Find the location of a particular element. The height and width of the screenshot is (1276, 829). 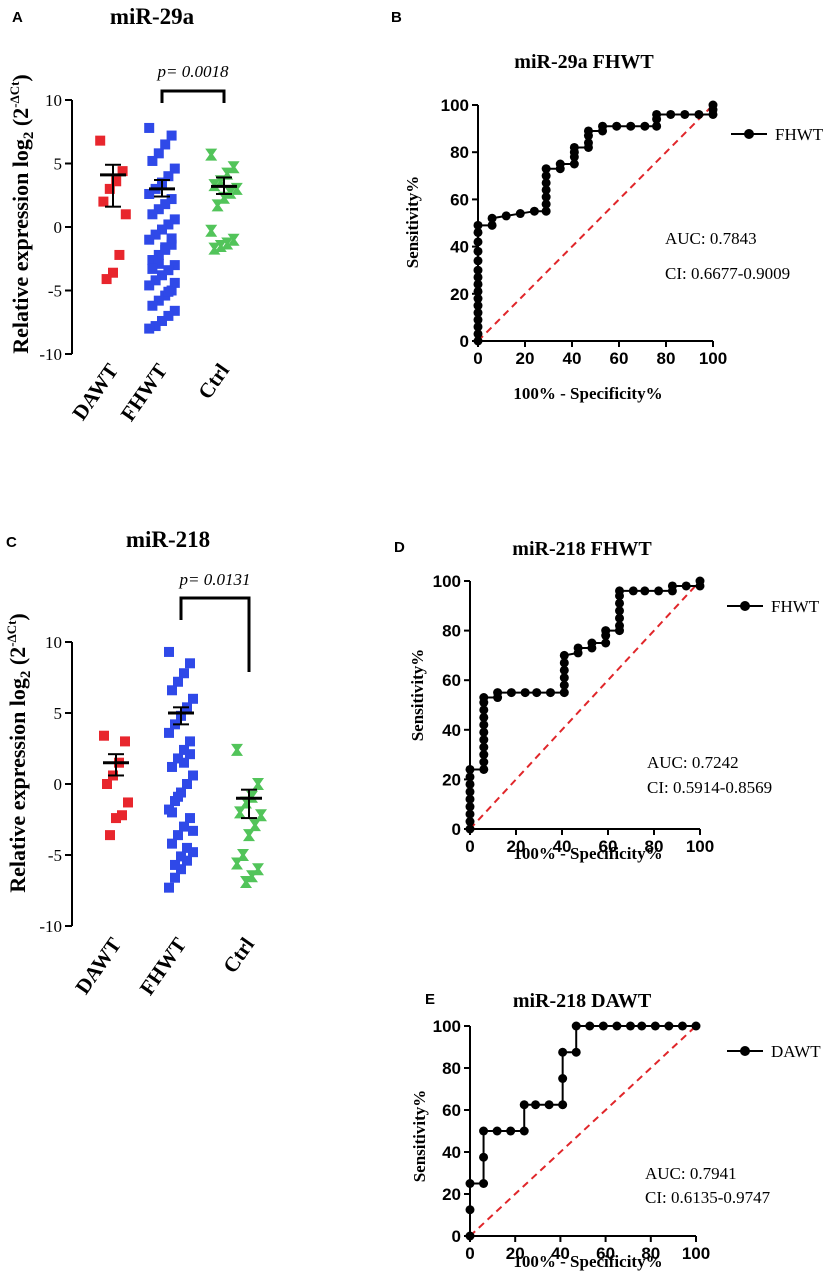

auc-text-d: AUC: 0.7242 is located at coordinates (693, 762).